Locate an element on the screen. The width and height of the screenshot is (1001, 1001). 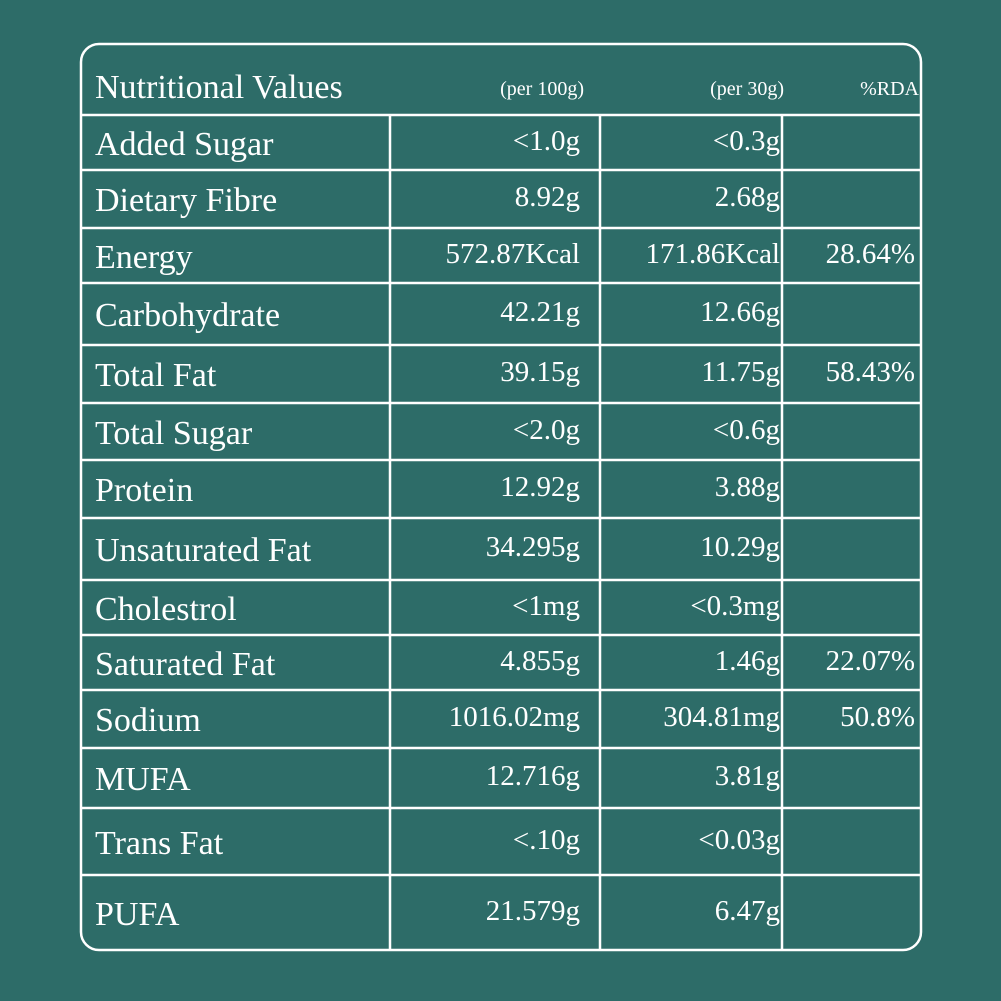
nutrient-value: 2.68g is located at coordinates (747, 197).